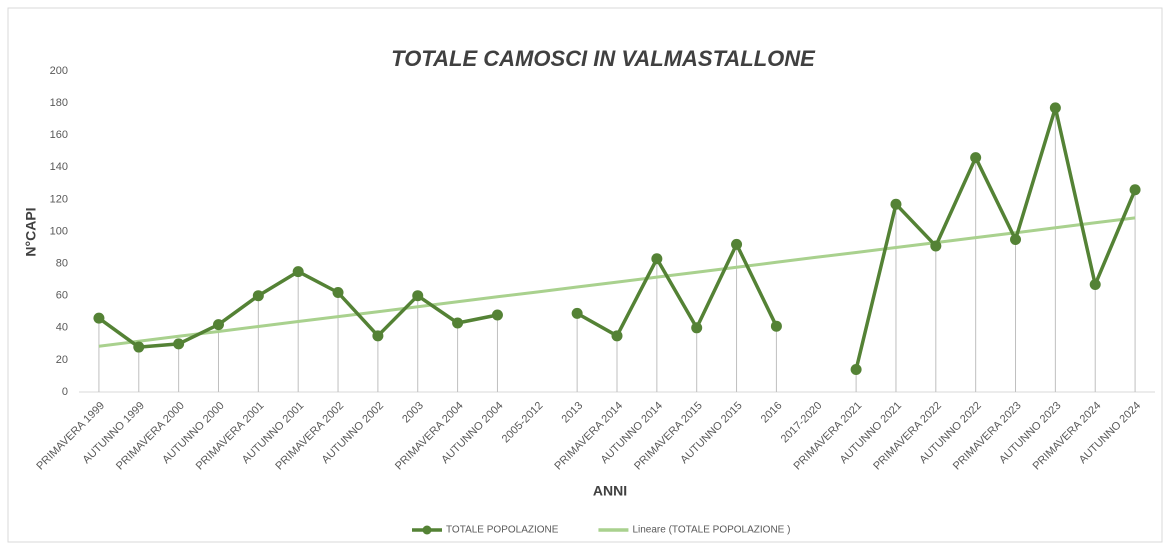 This screenshot has height=545, width=1165. Describe the element at coordinates (603, 58) in the screenshot. I see `chart-title: TOTALE CAMOSCI IN VALMASTALLONE` at that location.